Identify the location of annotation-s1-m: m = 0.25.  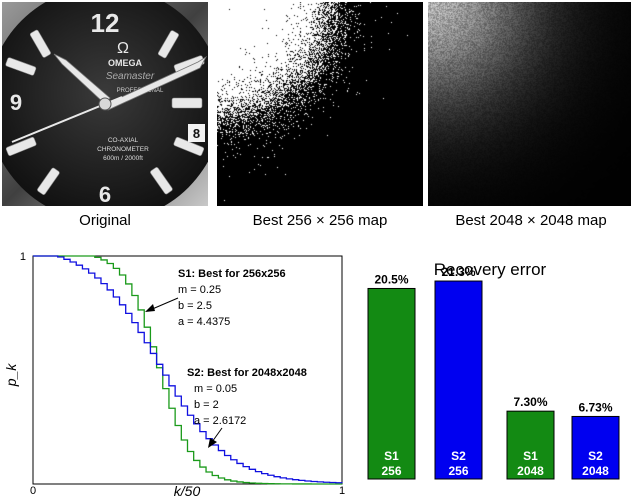
(199, 290).